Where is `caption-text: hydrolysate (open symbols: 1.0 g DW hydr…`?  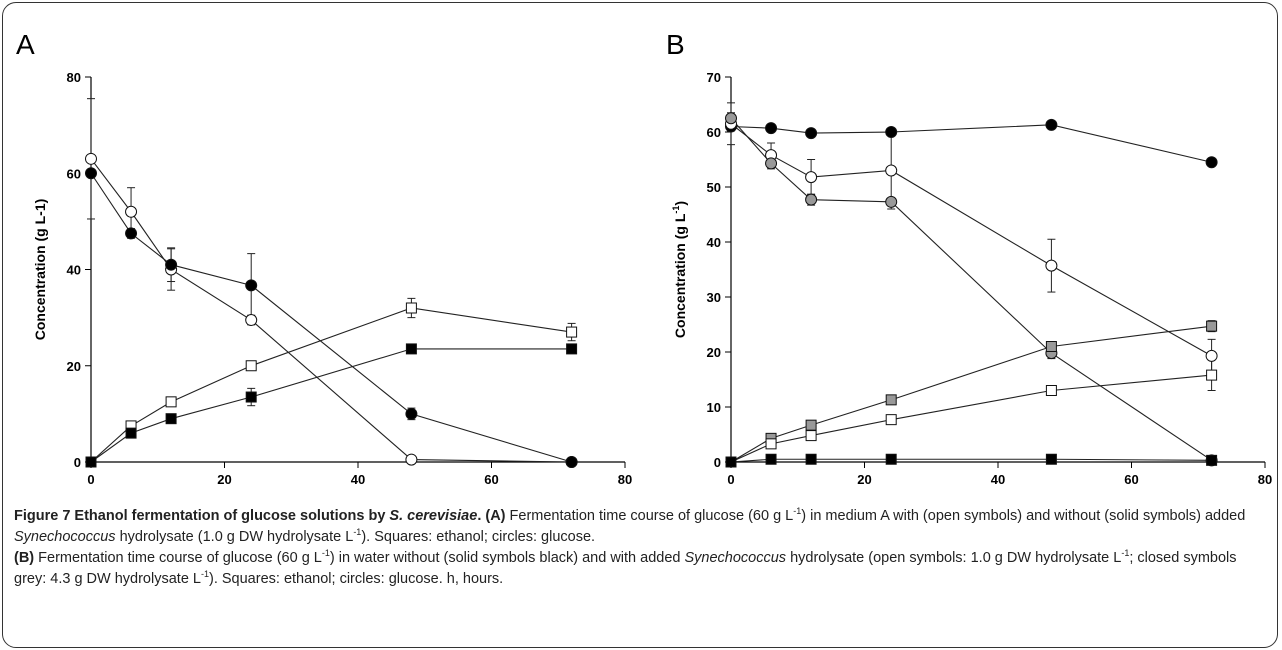 caption-text: hydrolysate (open symbols: 1.0 g DW hydr… is located at coordinates (954, 558).